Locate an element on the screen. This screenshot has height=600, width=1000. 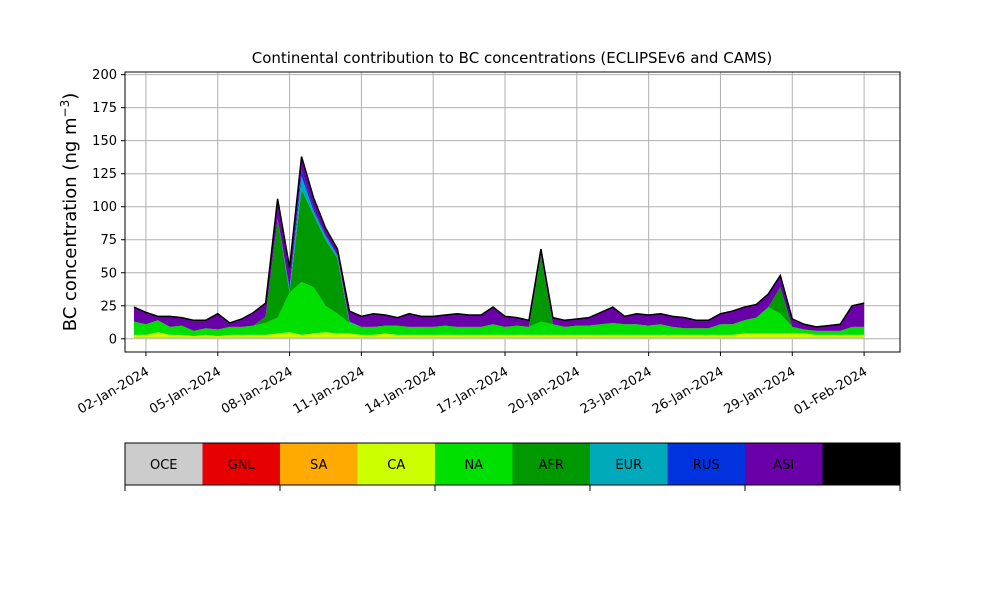
y-tick-label: 125 is located at coordinates (104, 174).